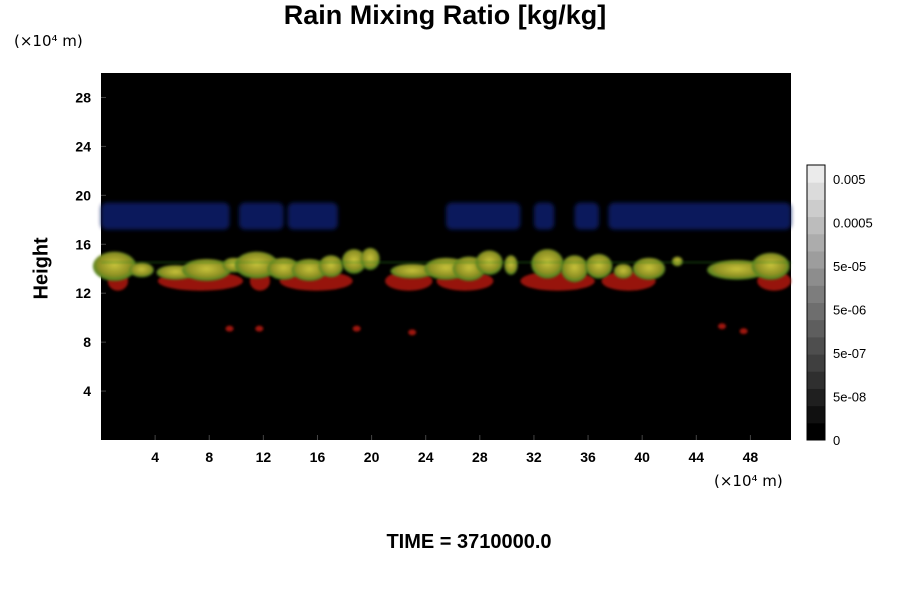 Image resolution: width=900 pixels, height=600 pixels. Describe the element at coordinates (454, 450) in the screenshot. I see `x-axis: 4 8 12 16 20 24 28 32 36 40 44 48` at that location.